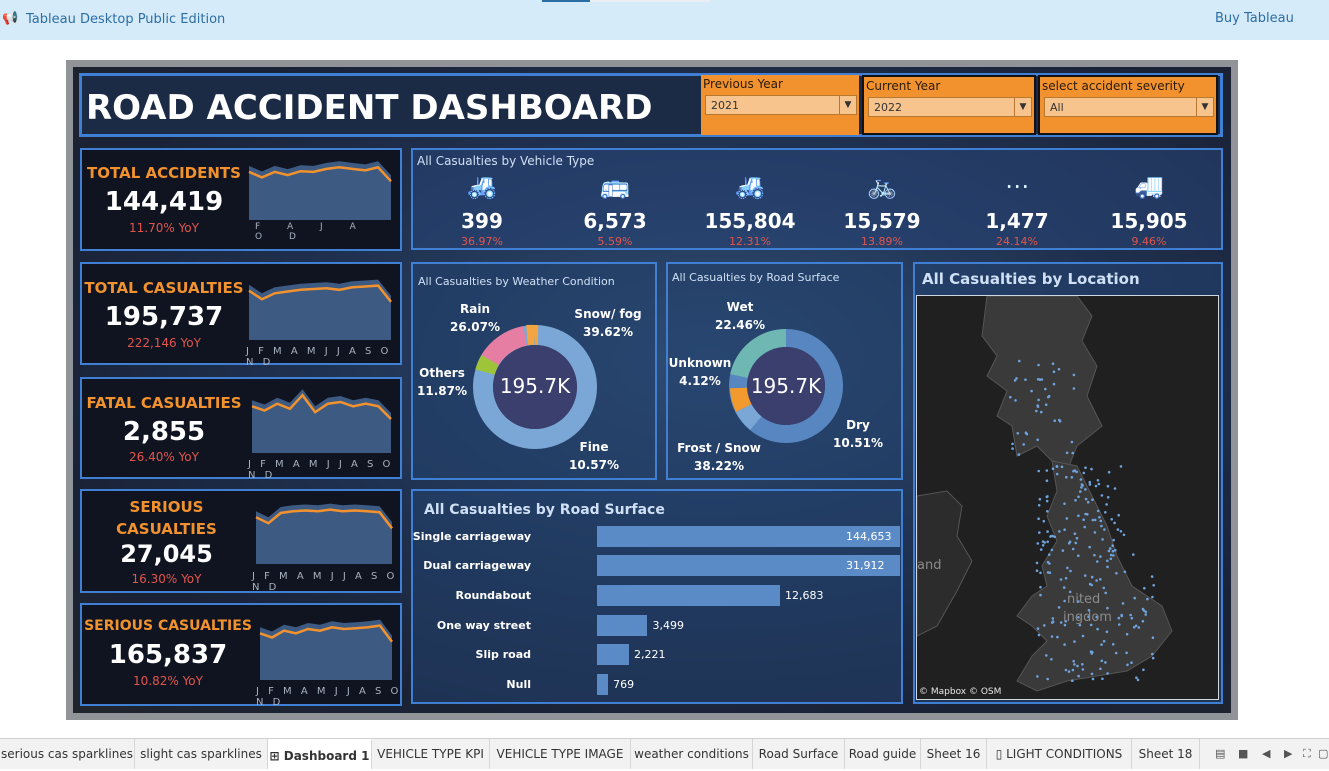 The height and width of the screenshot is (771, 1329). I want to click on tractor-icon: 🚜, so click(750, 186).